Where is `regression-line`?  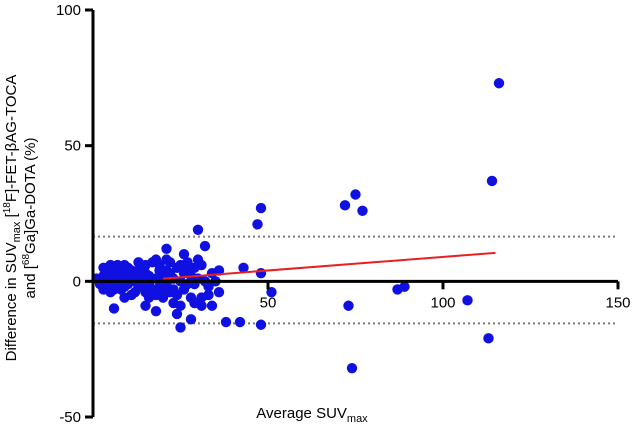
regression-line is located at coordinates (329, 265).